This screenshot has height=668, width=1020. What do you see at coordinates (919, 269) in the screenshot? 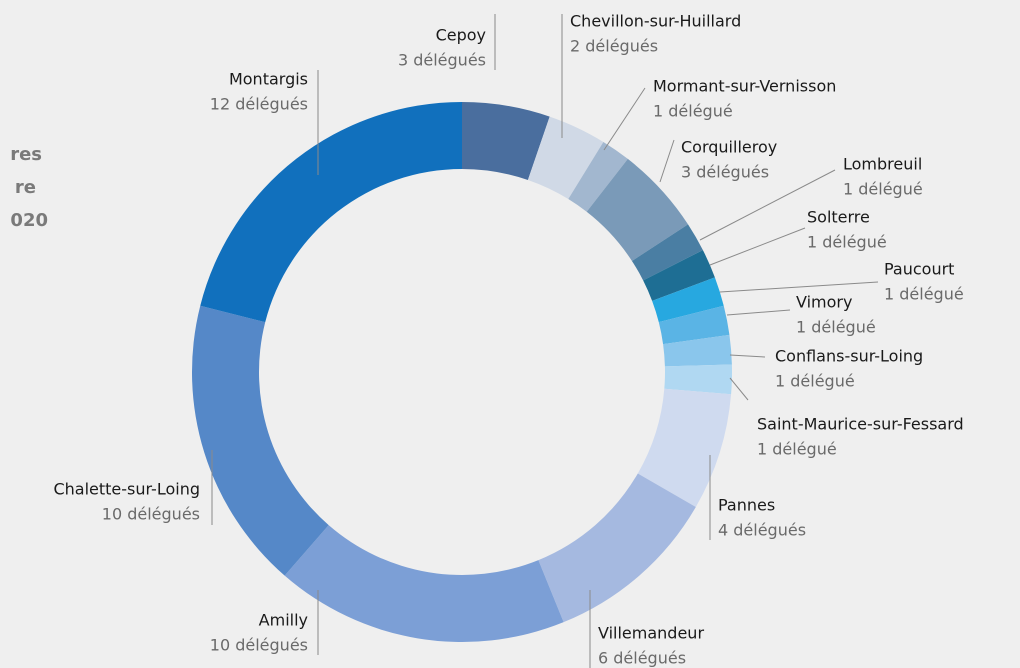
I see `segment-label: Paucourt` at bounding box center [919, 269].